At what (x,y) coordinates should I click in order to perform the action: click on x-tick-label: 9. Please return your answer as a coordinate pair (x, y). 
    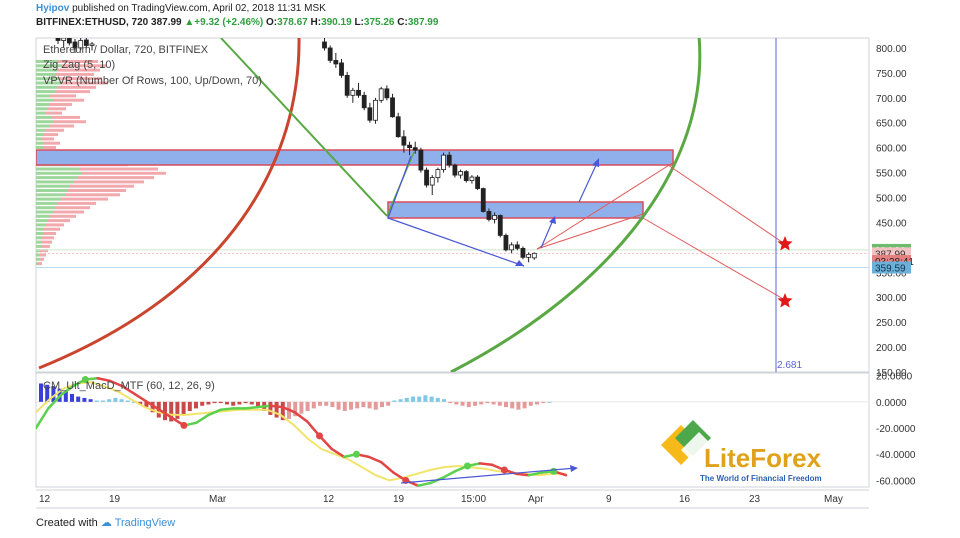
    Looking at the image, I should click on (609, 499).